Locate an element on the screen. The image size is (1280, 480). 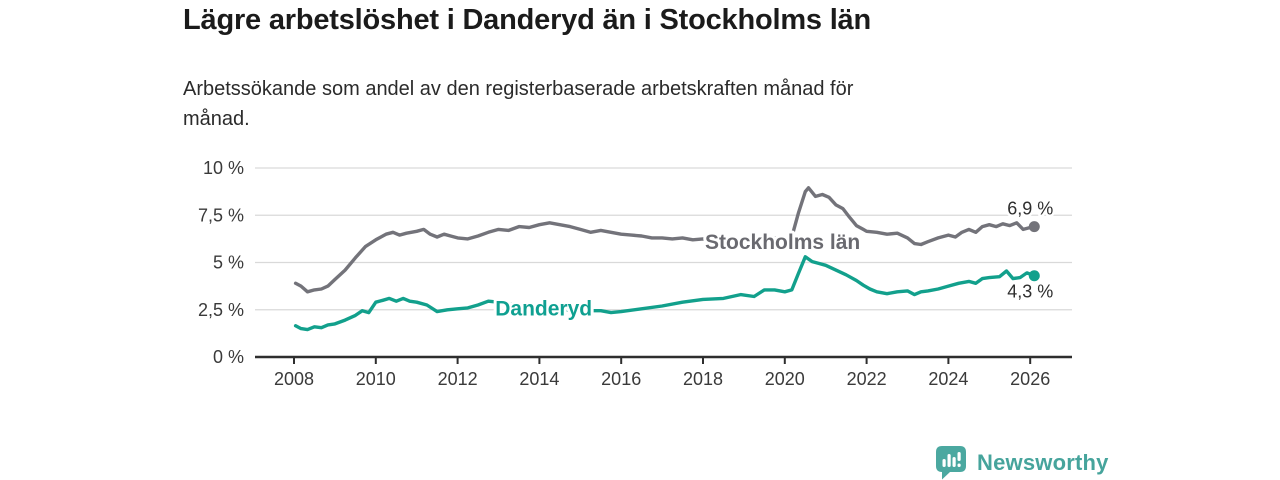
bar-chart-speech-bubble-icon is located at coordinates (951, 463).